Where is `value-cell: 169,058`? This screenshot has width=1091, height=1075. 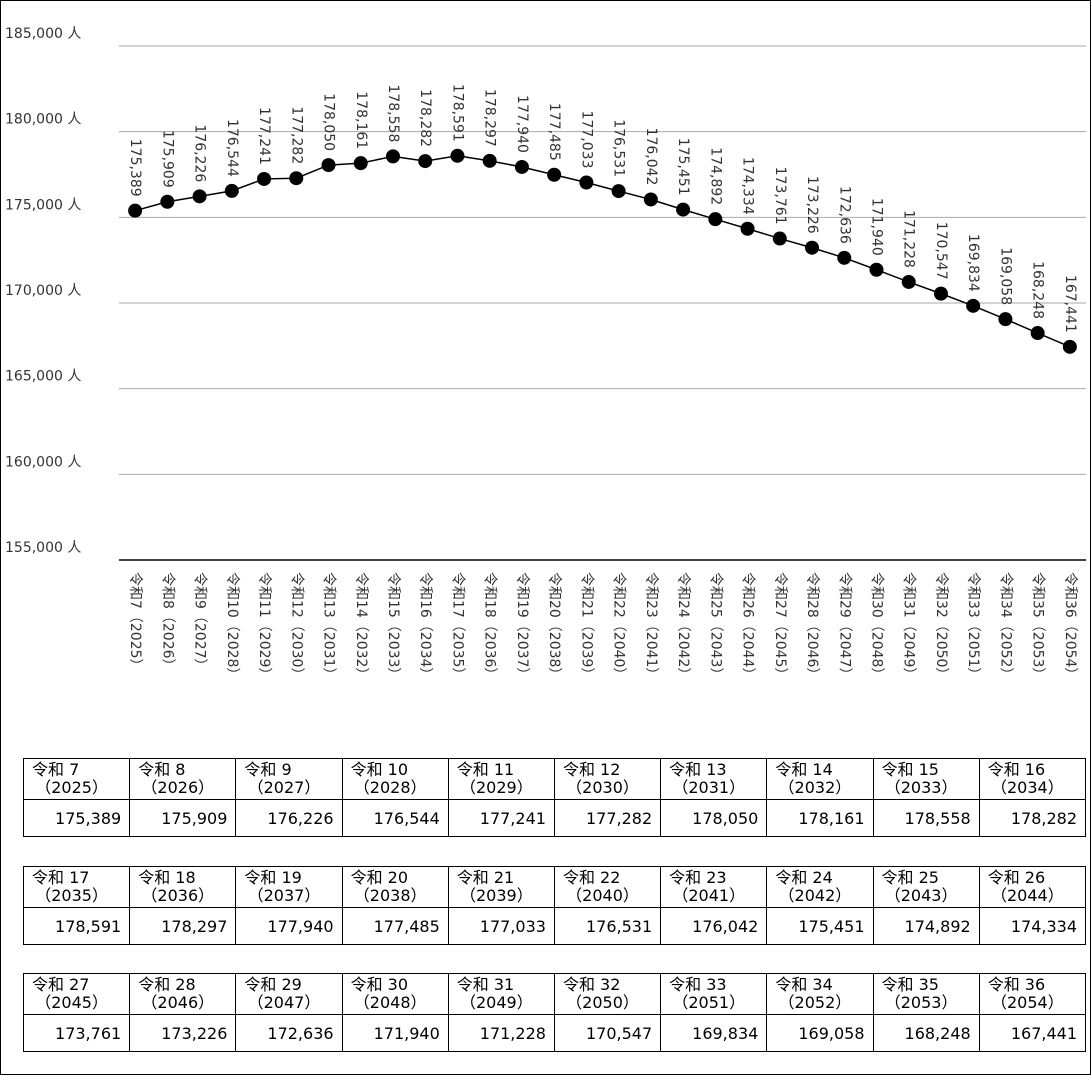
value-cell: 169,058 is located at coordinates (820, 1033).